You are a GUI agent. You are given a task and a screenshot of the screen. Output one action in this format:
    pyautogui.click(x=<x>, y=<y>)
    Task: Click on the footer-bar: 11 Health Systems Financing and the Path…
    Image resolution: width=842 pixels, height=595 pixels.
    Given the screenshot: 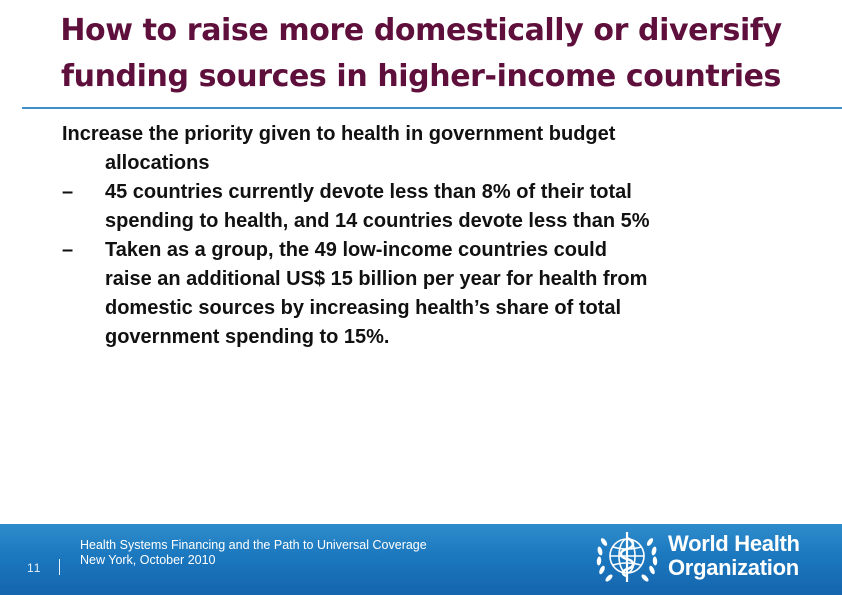 What is the action you would take?
    pyautogui.click(x=421, y=559)
    